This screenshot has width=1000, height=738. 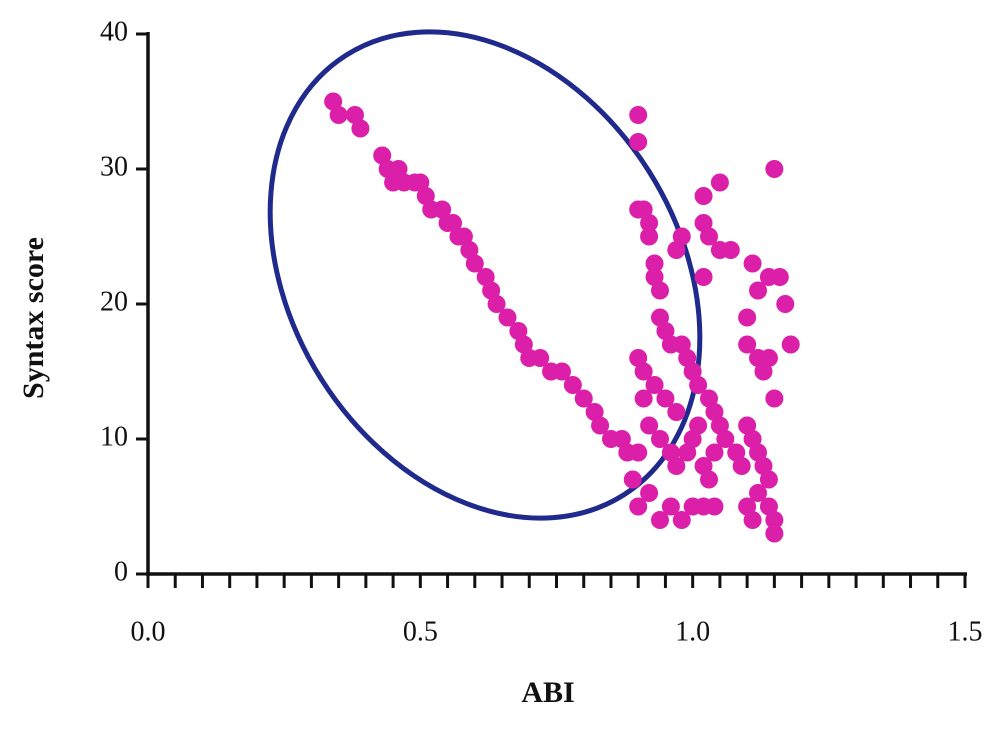 What do you see at coordinates (420, 631) in the screenshot?
I see `x-tick-label: 0.5` at bounding box center [420, 631].